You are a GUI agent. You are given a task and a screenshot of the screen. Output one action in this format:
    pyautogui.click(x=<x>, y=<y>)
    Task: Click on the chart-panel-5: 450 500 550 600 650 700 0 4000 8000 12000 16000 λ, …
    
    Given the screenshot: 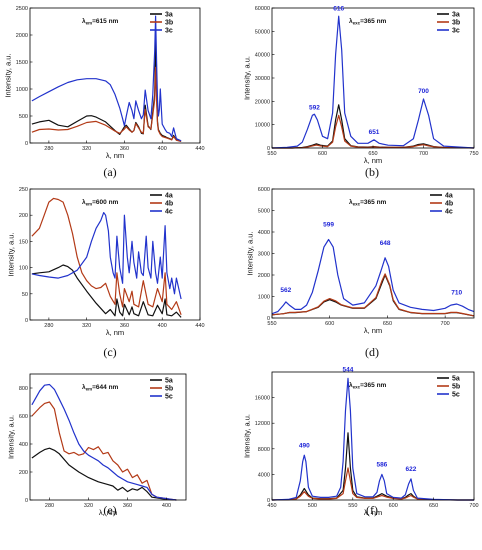 What is the action you would take?
    pyautogui.click(x=361, y=441)
    